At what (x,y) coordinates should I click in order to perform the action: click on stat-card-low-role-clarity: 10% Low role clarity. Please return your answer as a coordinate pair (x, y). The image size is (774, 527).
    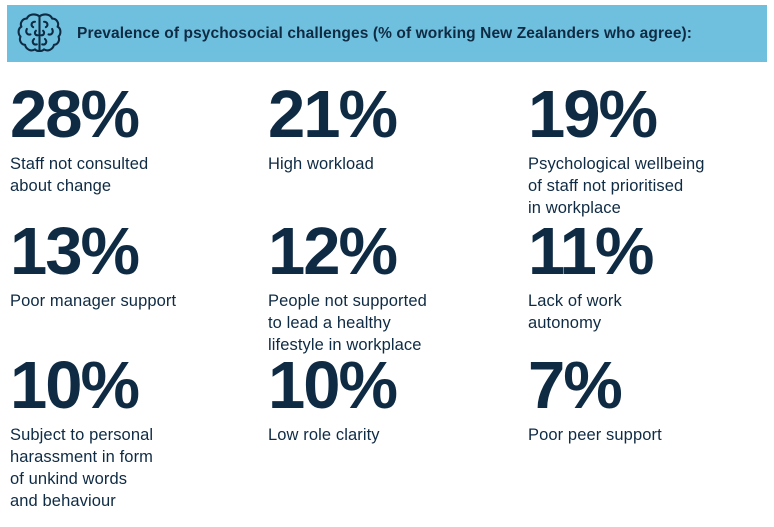
    Looking at the image, I should click on (398, 430).